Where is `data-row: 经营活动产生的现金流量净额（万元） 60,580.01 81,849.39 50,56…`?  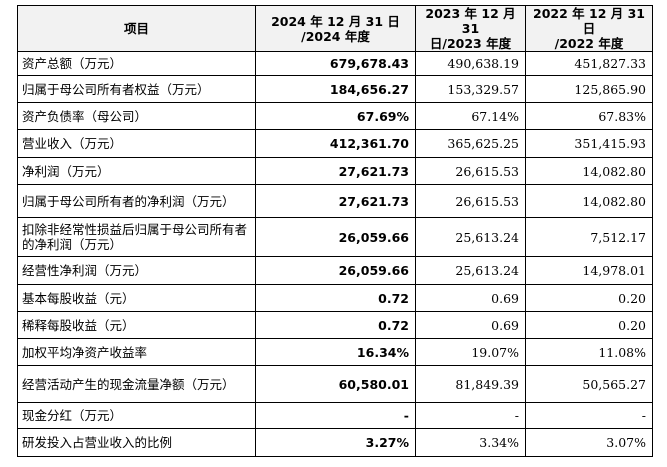
data-row: 经营活动产生的现金流量净额（万元） 60,580.01 81,849.39 50,56… is located at coordinates (335, 384).